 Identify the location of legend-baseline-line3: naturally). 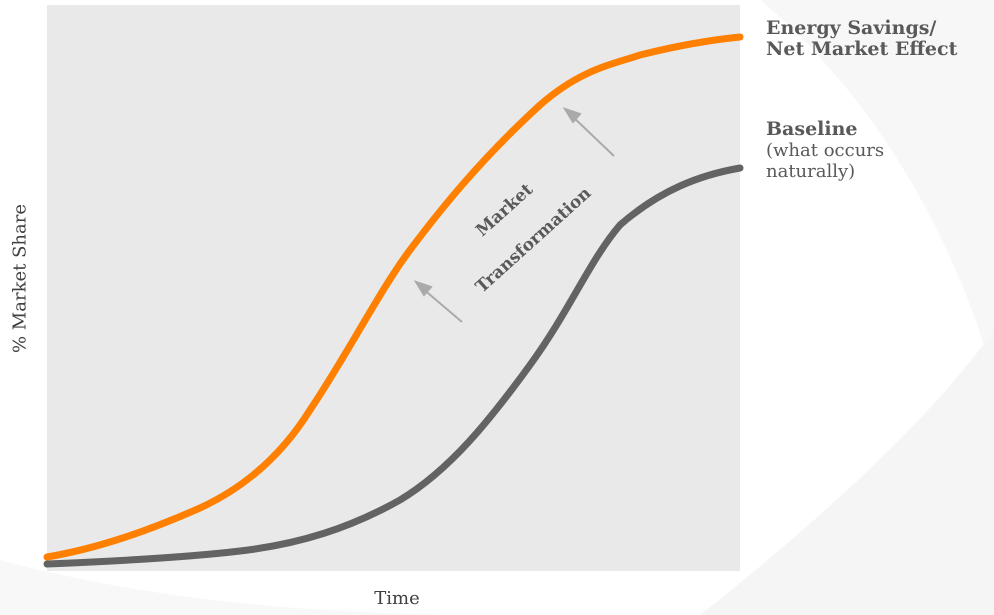
(811, 171).